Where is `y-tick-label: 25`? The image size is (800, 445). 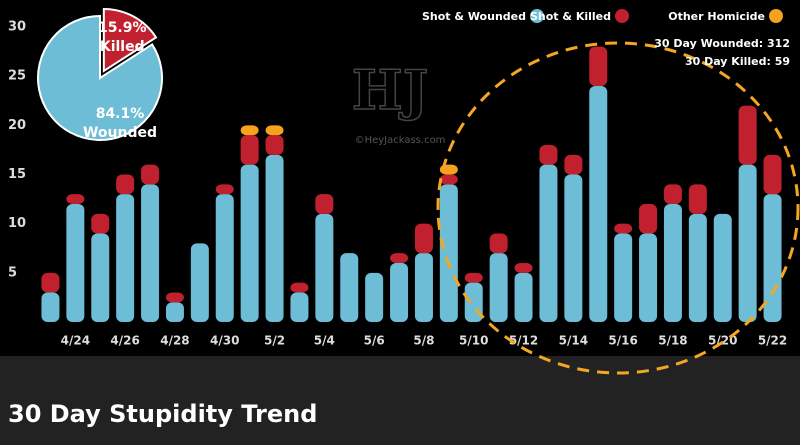 y-tick-label: 25 is located at coordinates (17, 76).